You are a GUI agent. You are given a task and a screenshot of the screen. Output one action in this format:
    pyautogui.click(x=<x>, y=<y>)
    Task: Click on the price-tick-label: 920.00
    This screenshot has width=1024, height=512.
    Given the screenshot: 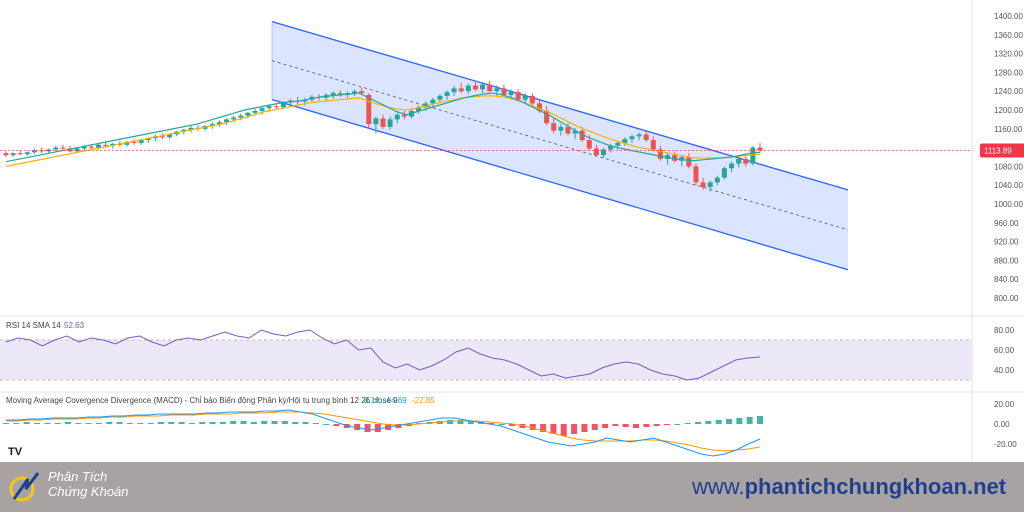 What is the action you would take?
    pyautogui.click(x=1006, y=242)
    